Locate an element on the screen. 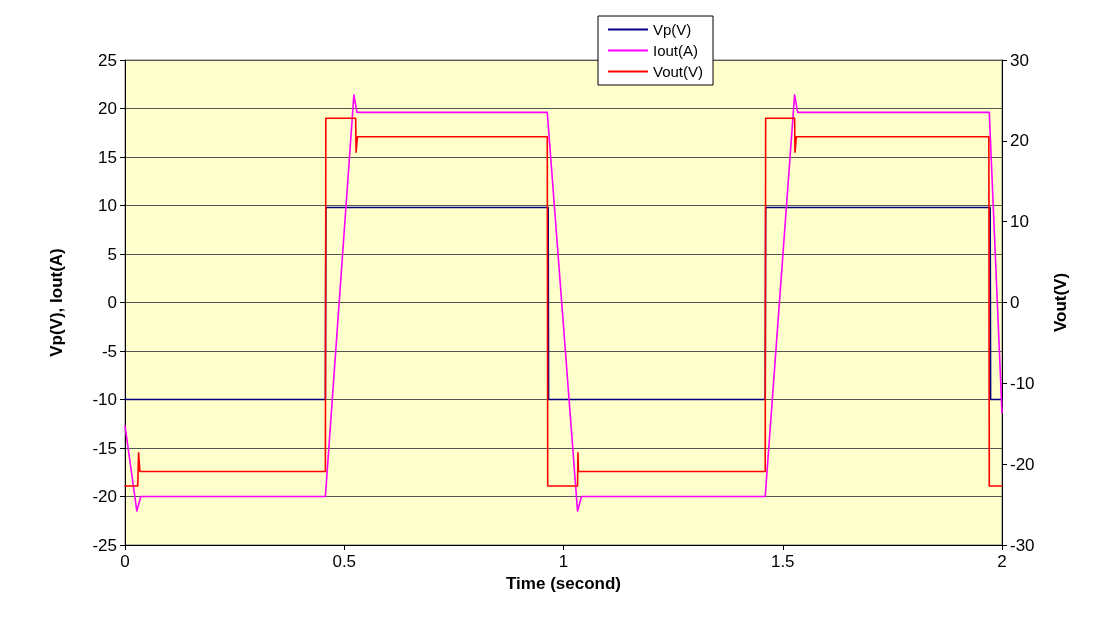 The image size is (1100, 633). y-tick-label: 25 is located at coordinates (107, 60).